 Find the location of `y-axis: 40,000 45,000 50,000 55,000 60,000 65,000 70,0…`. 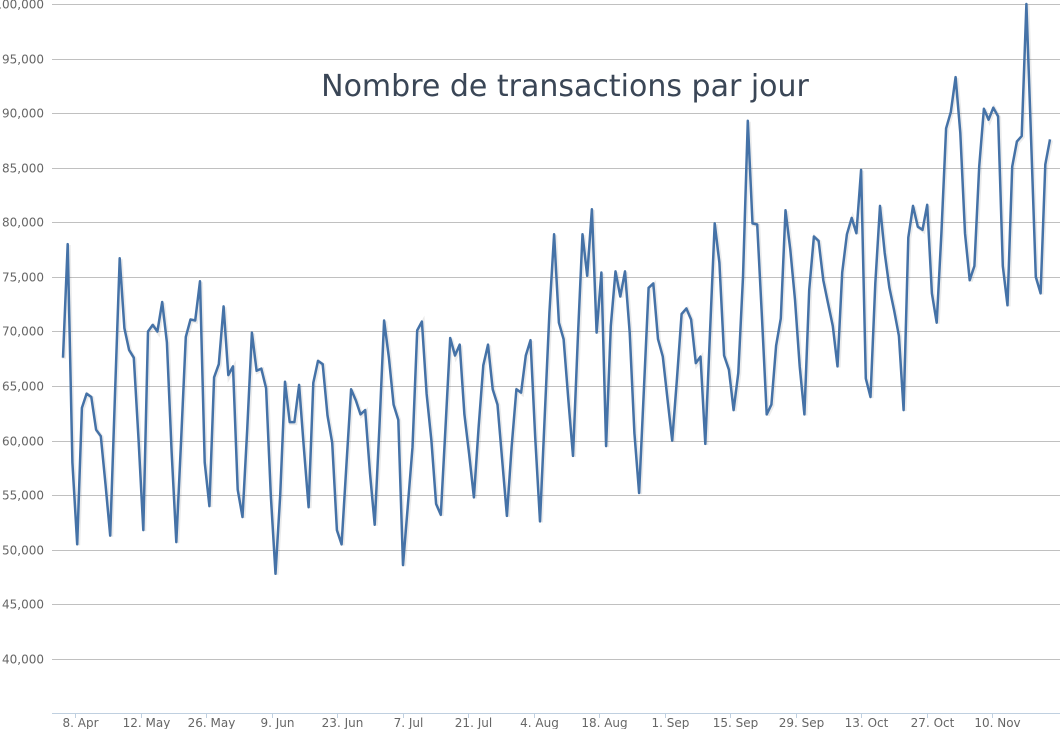

y-axis: 40,000 45,000 50,000 55,000 60,000 65,000 70,0… is located at coordinates (22, 333).